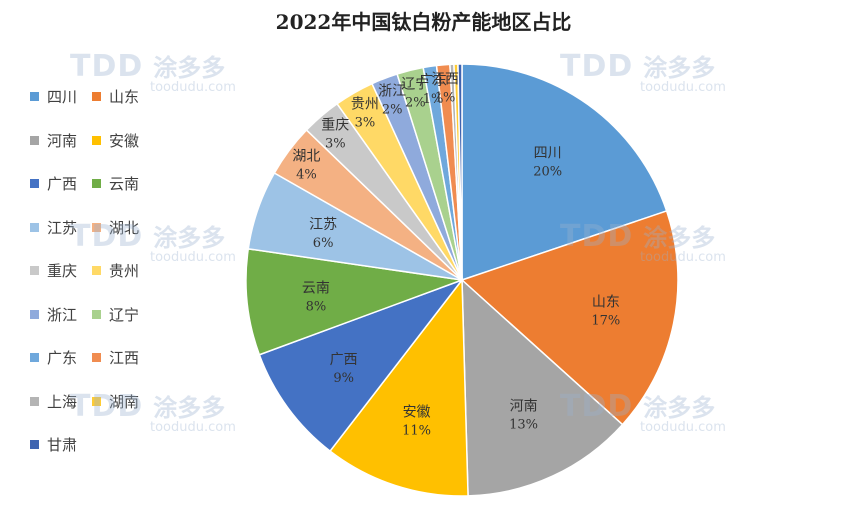 This screenshot has width=847, height=511. I want to click on slice-value-label: 9%, so click(343, 378).